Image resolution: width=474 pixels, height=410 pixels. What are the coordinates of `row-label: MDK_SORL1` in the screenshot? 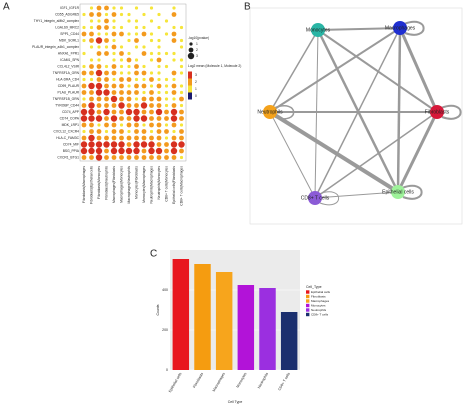 It's located at (69, 40).